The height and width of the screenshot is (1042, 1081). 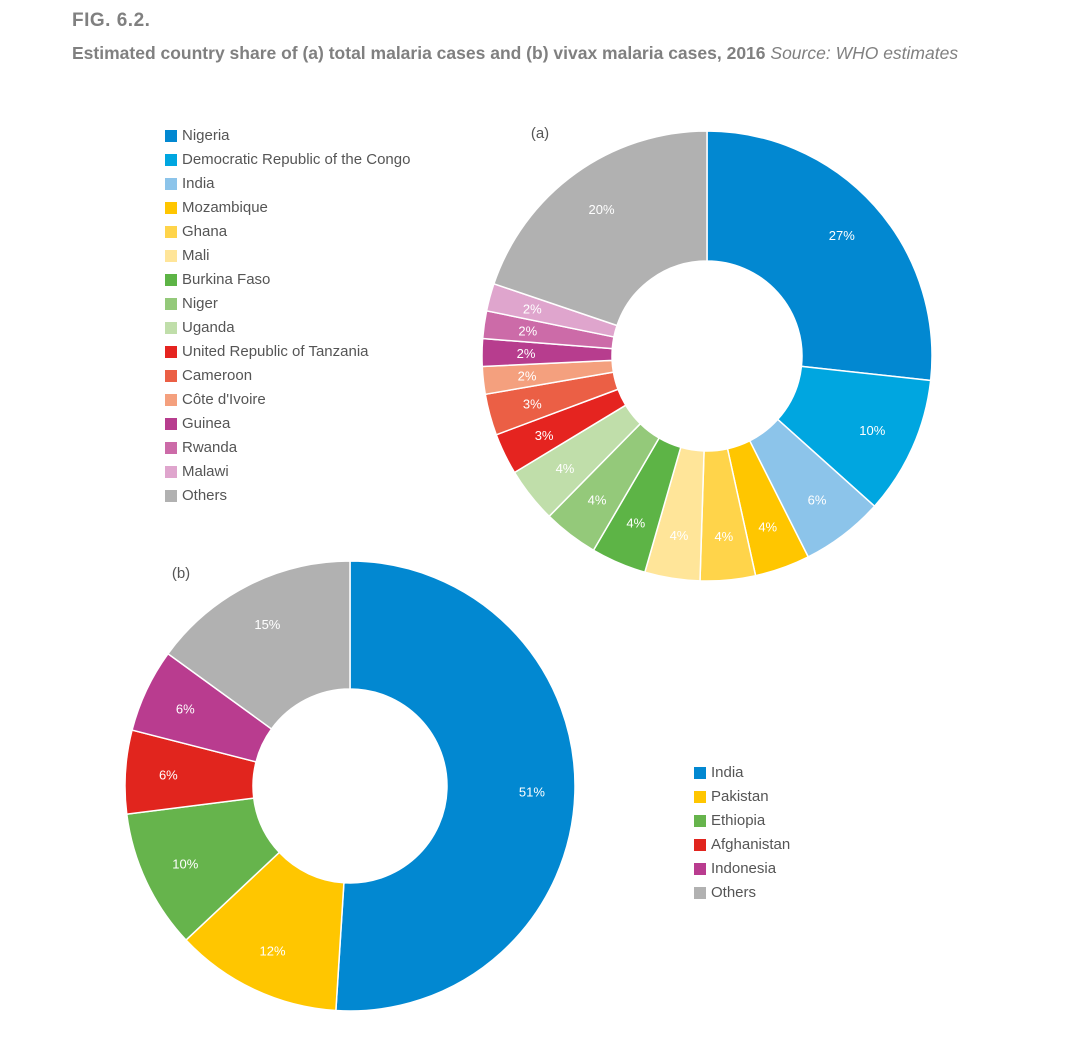 I want to click on legend-label: Burkina Faso, so click(x=226, y=279).